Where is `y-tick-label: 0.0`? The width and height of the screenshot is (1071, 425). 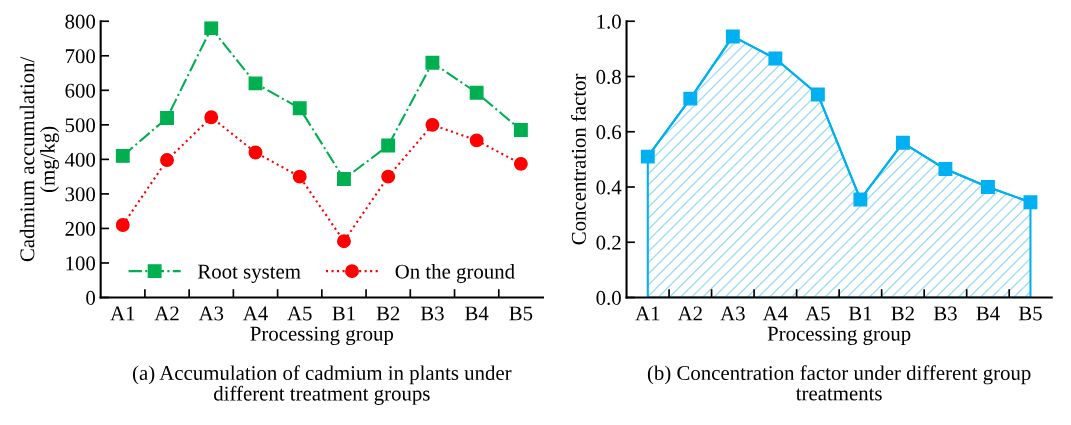
y-tick-label: 0.0 is located at coordinates (608, 298).